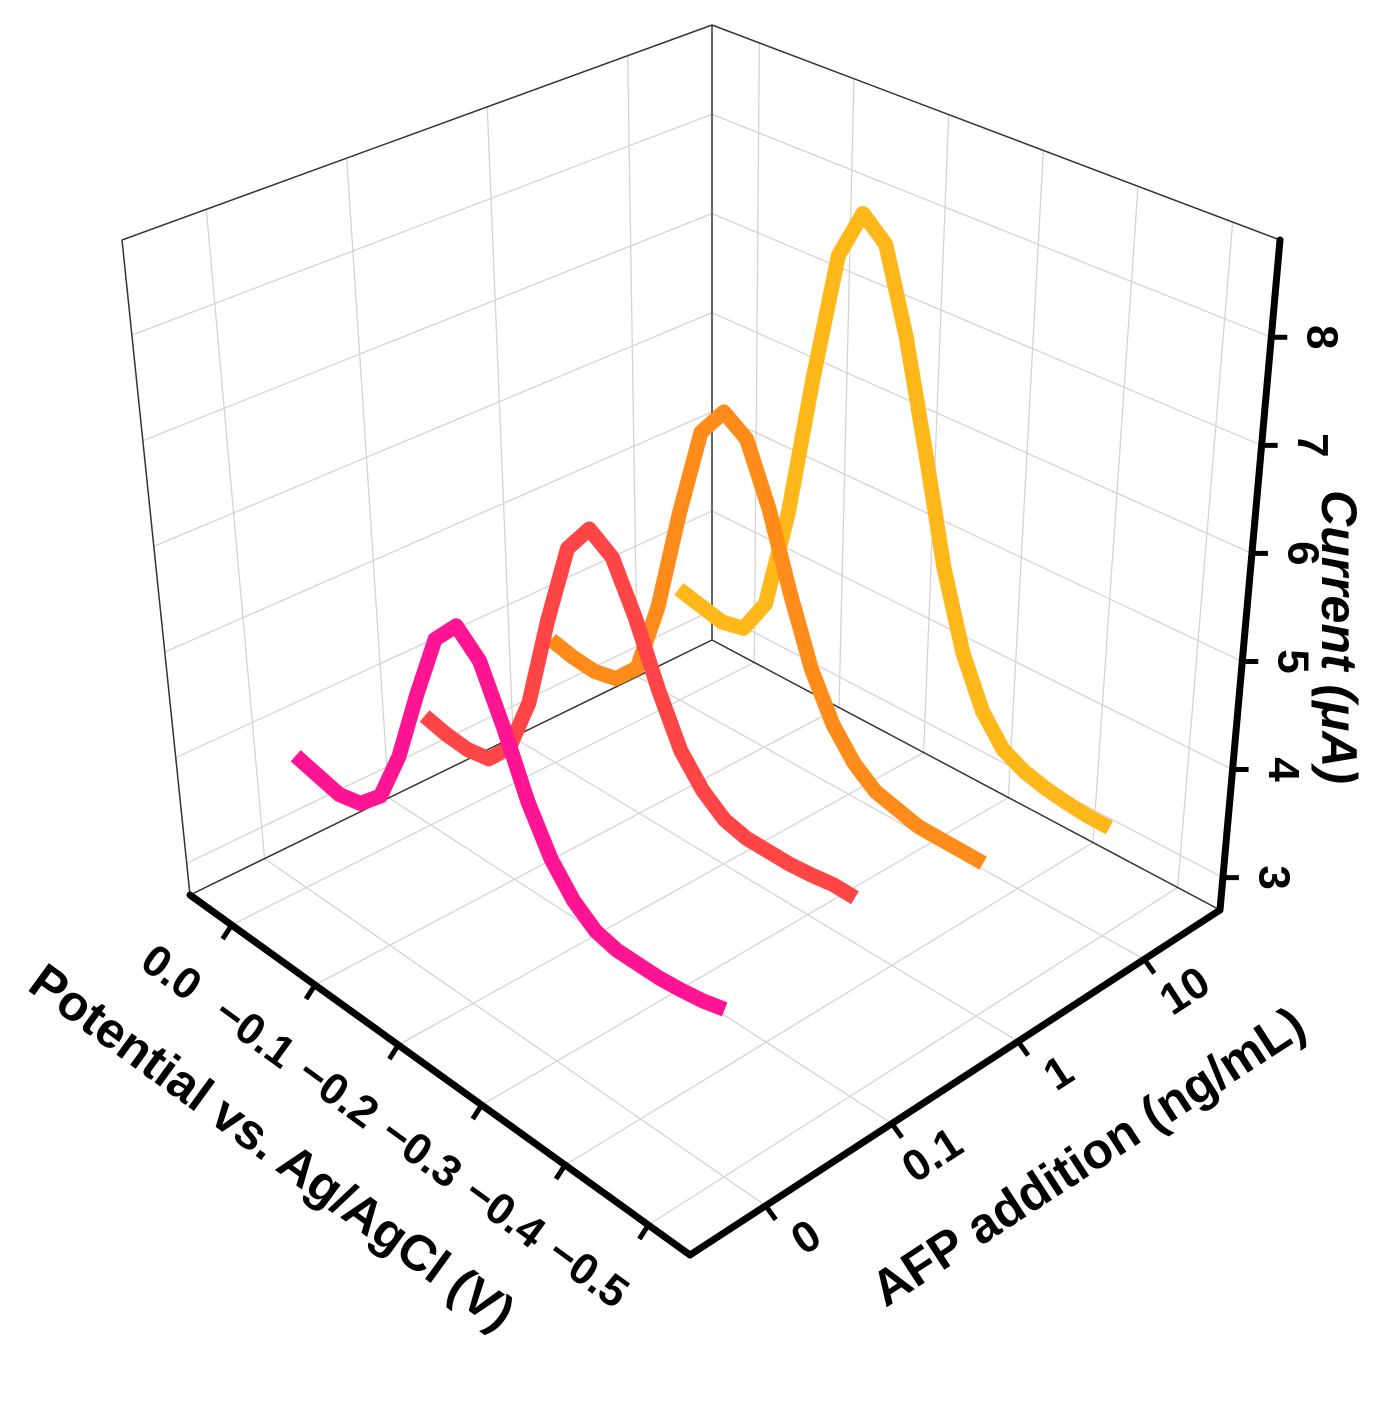  I want to click on z-axis, so click(1250, 575).